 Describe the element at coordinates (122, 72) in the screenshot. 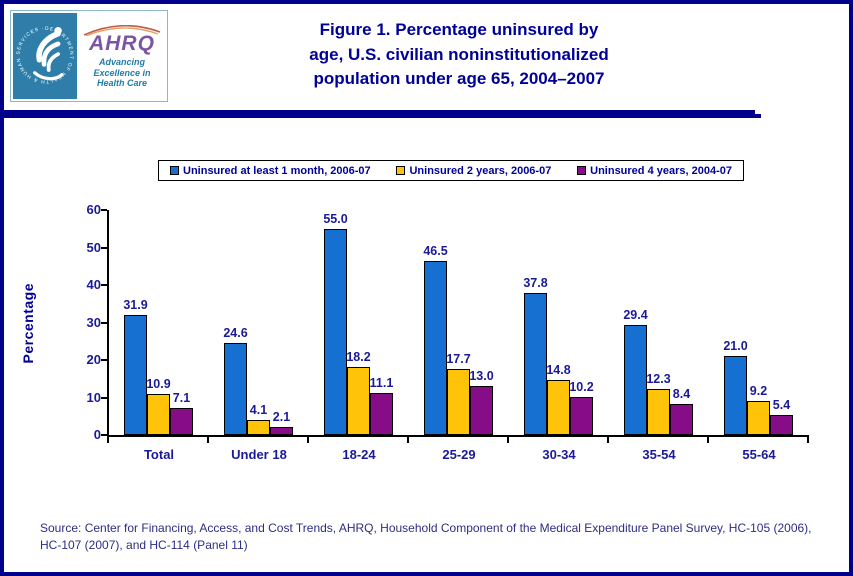

I see `ahrq-tagline: Advancing Excellence in Health Care` at that location.